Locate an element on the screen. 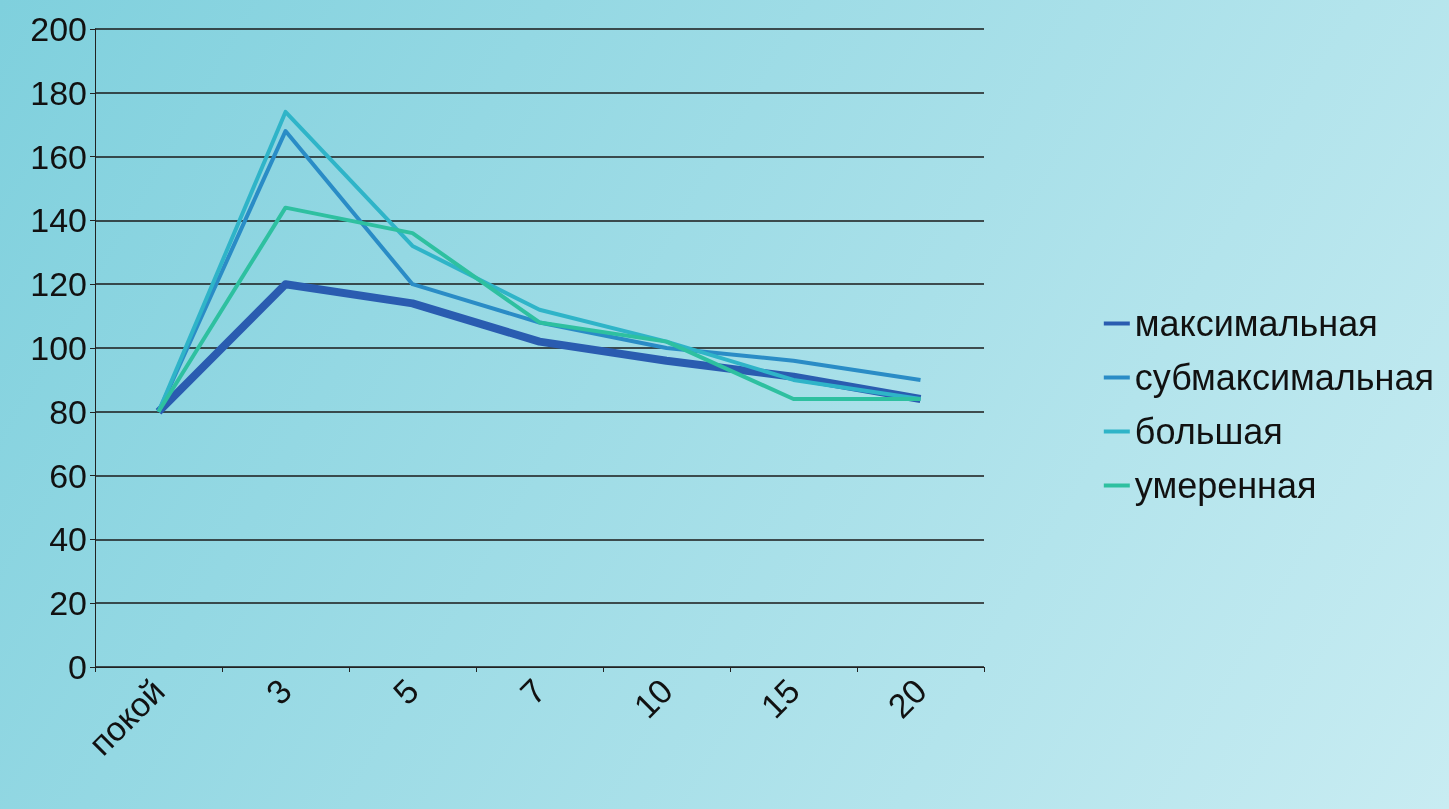  x-tick-label: 5 is located at coordinates (405, 691).